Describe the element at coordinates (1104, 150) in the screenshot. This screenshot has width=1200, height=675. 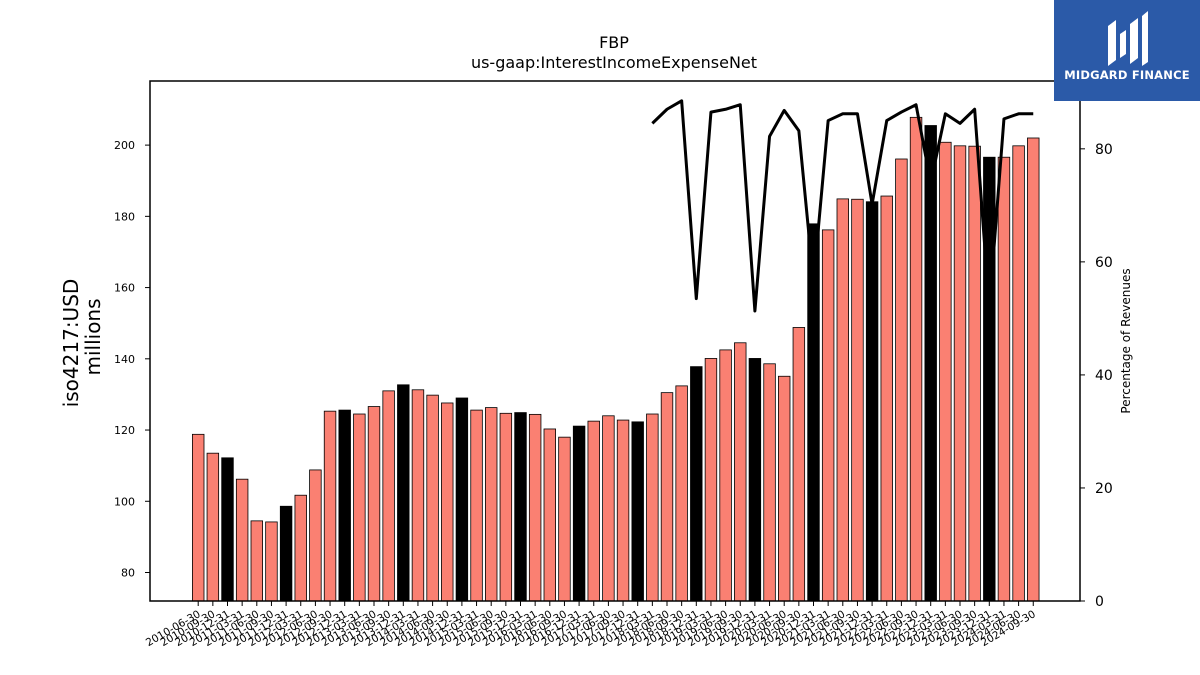
I see `y2-tick-label: 80` at that location.